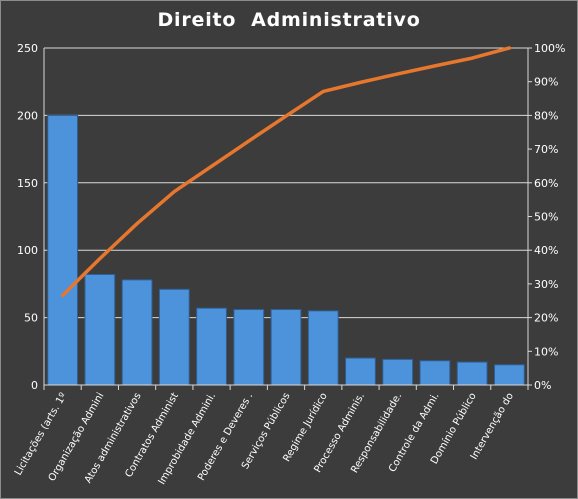 The height and width of the screenshot is (499, 578). What do you see at coordinates (492, 426) in the screenshot?
I see `x-tick-label: Intervenção do` at bounding box center [492, 426].